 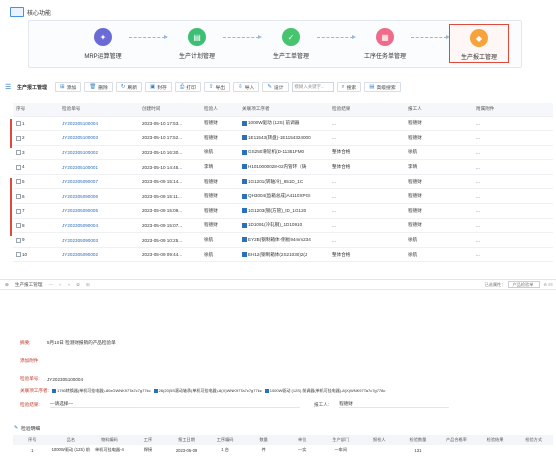 I want to click on cell-text: 李晴, so click(x=413, y=167).